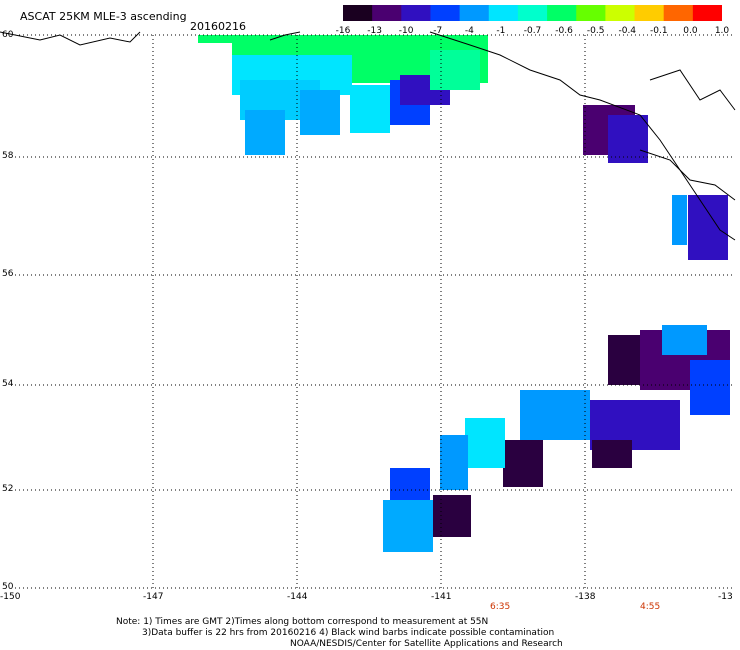 Image resolution: width=740 pixels, height=650 pixels. What do you see at coordinates (725, 597) in the screenshot?
I see `lon-label-135: -13` at bounding box center [725, 597].